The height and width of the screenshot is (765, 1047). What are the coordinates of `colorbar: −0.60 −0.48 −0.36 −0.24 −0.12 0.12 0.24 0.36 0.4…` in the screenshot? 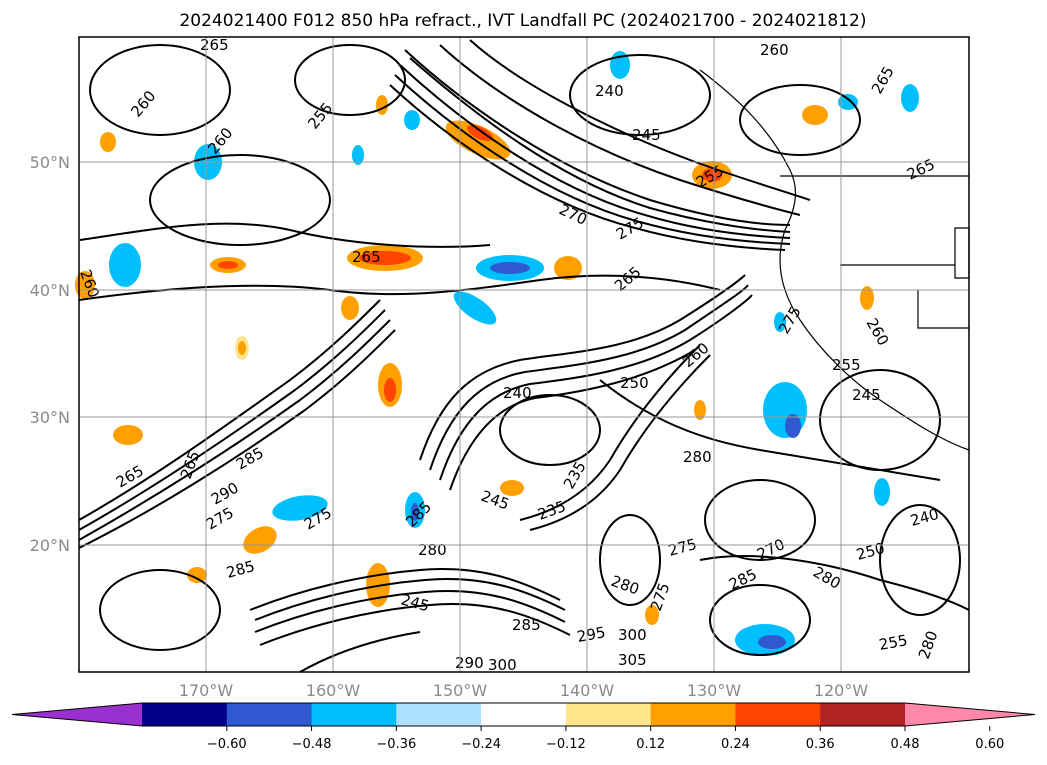 It's located at (523, 727).